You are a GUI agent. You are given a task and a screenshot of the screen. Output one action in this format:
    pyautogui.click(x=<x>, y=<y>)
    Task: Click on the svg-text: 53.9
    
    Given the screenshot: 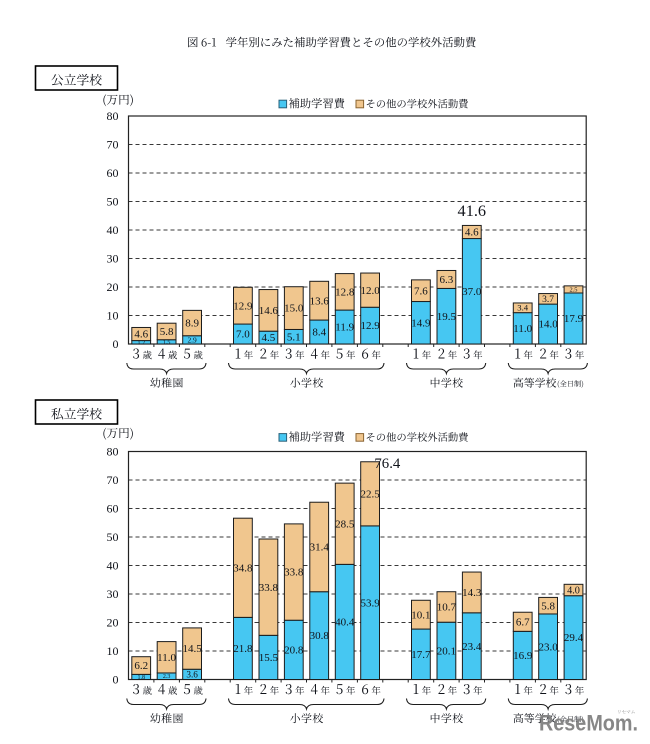 What is the action you would take?
    pyautogui.click(x=370, y=603)
    